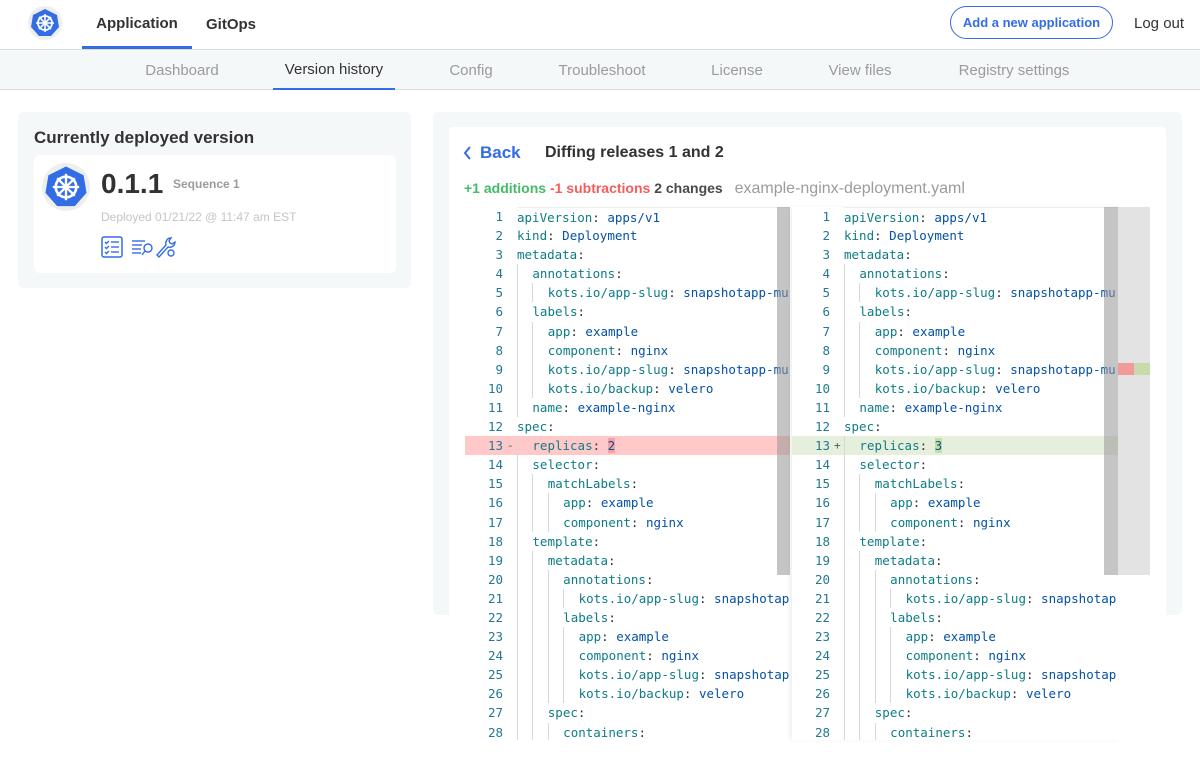 The width and height of the screenshot is (1200, 768). What do you see at coordinates (166, 247) in the screenshot?
I see `wrench-gear-icon` at bounding box center [166, 247].